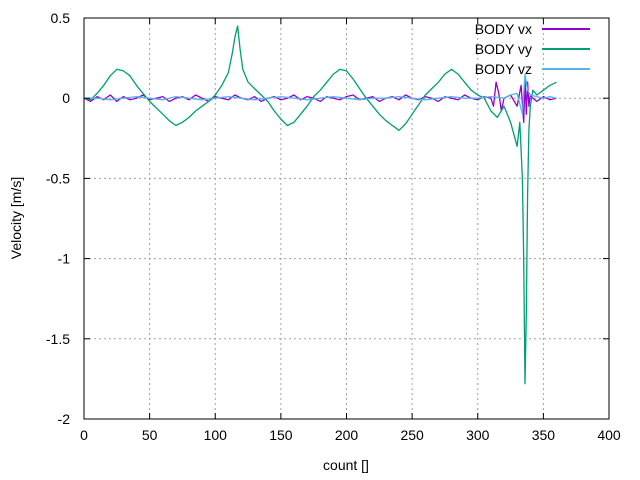 This screenshot has height=480, width=640. Describe the element at coordinates (609, 435) in the screenshot. I see `x-tick-label: 400` at that location.